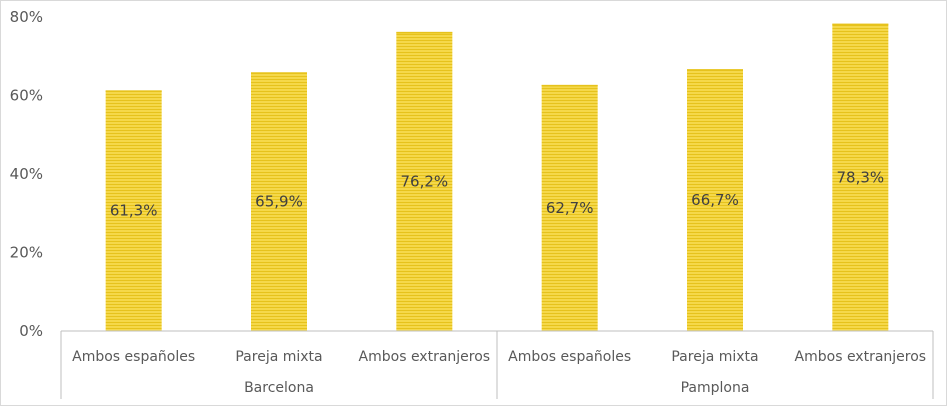 The image size is (947, 406). Describe the element at coordinates (26, 96) in the screenshot. I see `y-tick-label: 60%` at that location.